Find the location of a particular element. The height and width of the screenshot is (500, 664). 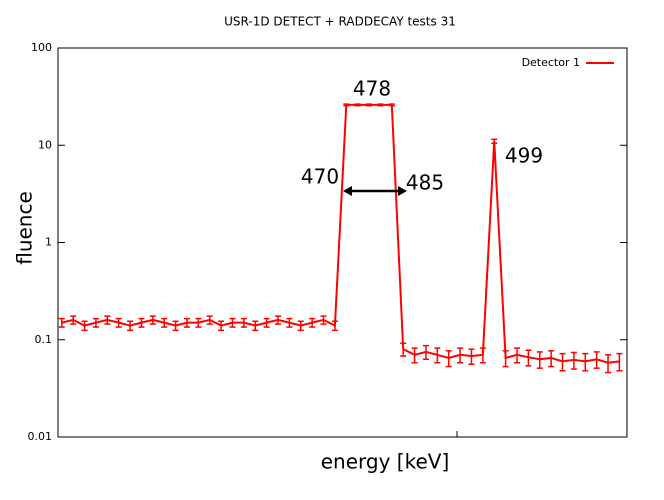

annotation: 485 is located at coordinates (425, 183).